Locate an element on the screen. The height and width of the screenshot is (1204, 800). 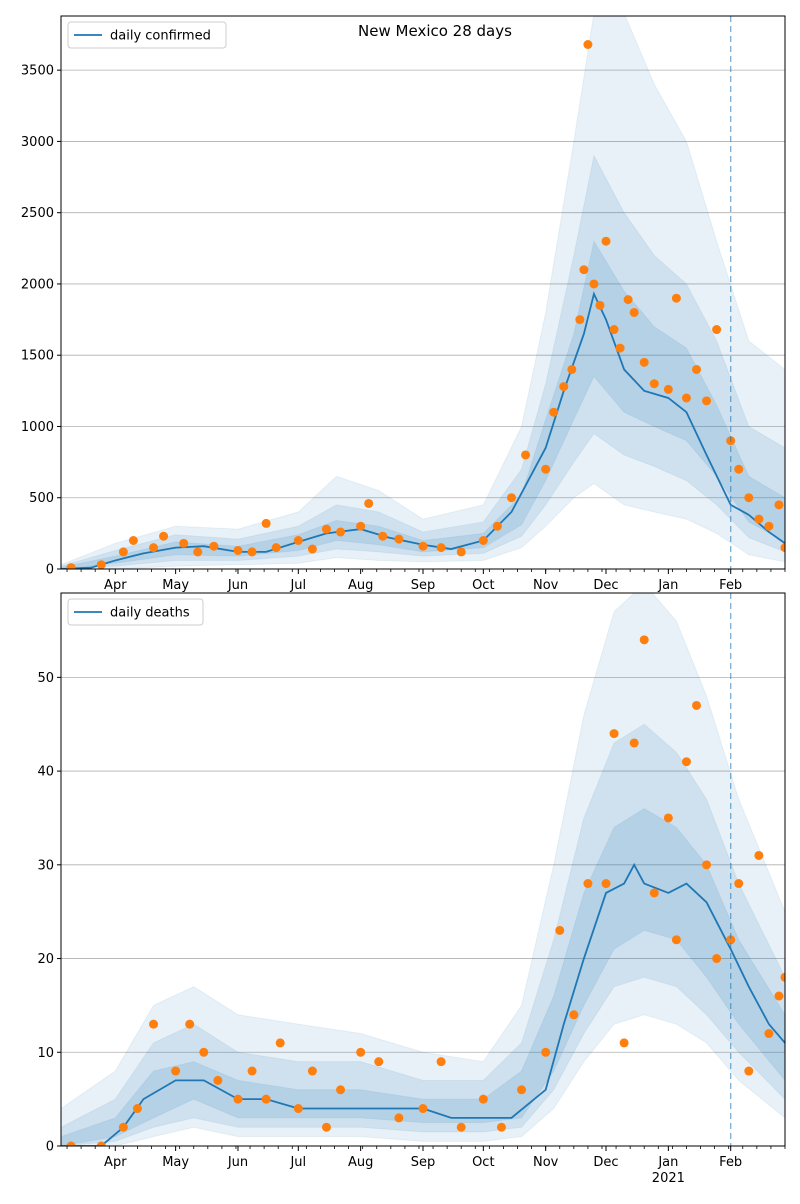
x-tick-label: Jun is located at coordinates (237, 1162).